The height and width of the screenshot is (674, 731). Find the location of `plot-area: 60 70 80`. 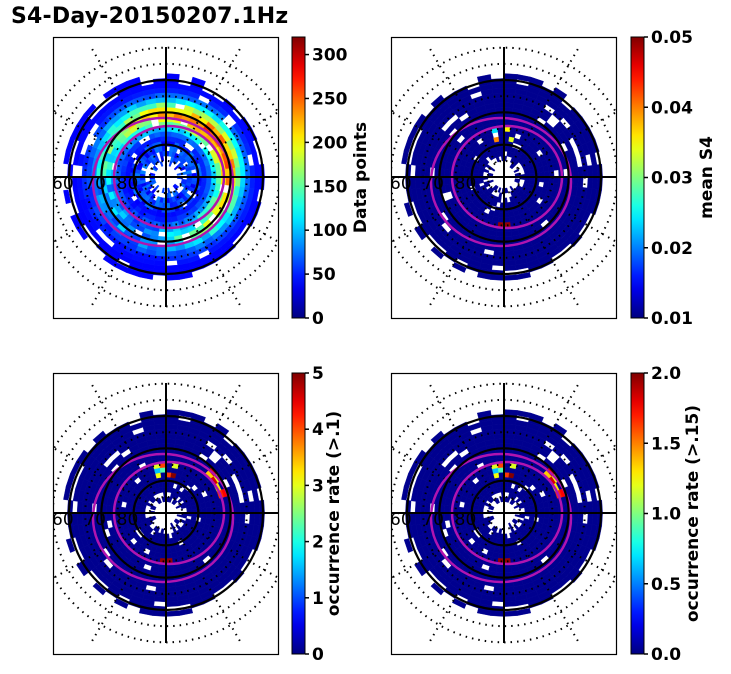

plot-area: 60 70 80 is located at coordinates (503, 513).